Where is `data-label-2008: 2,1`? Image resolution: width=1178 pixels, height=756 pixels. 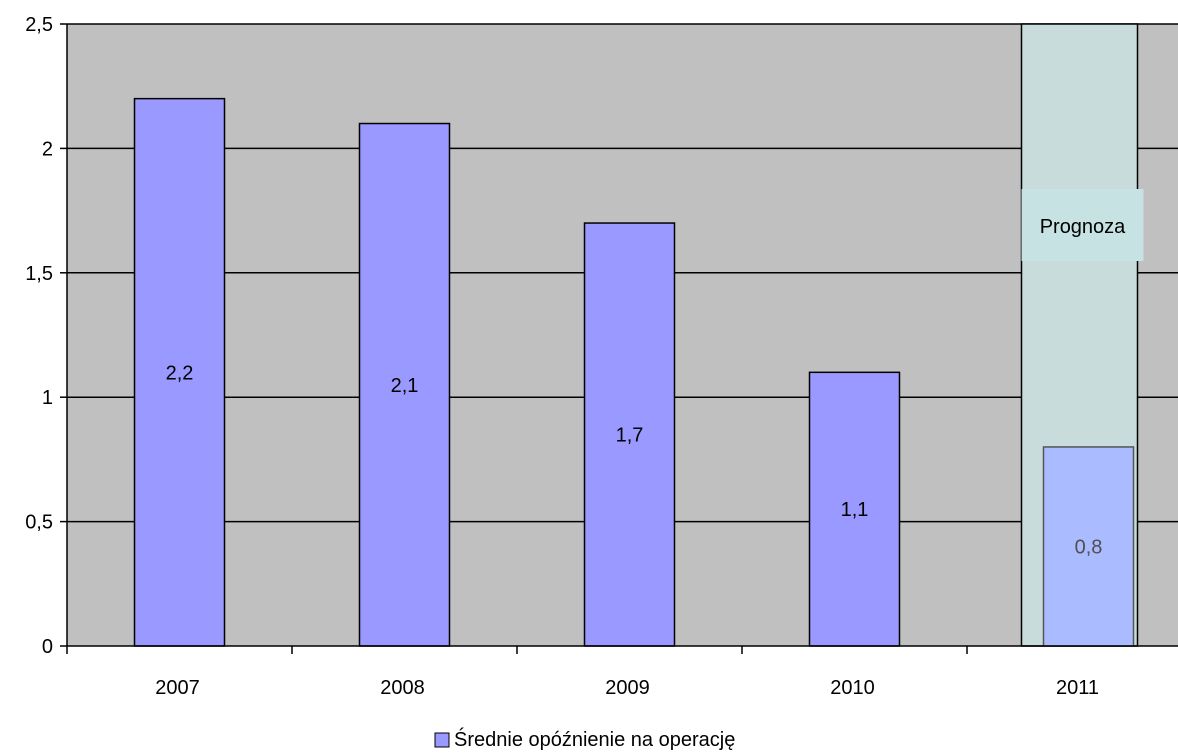 data-label-2008: 2,1 is located at coordinates (405, 386).